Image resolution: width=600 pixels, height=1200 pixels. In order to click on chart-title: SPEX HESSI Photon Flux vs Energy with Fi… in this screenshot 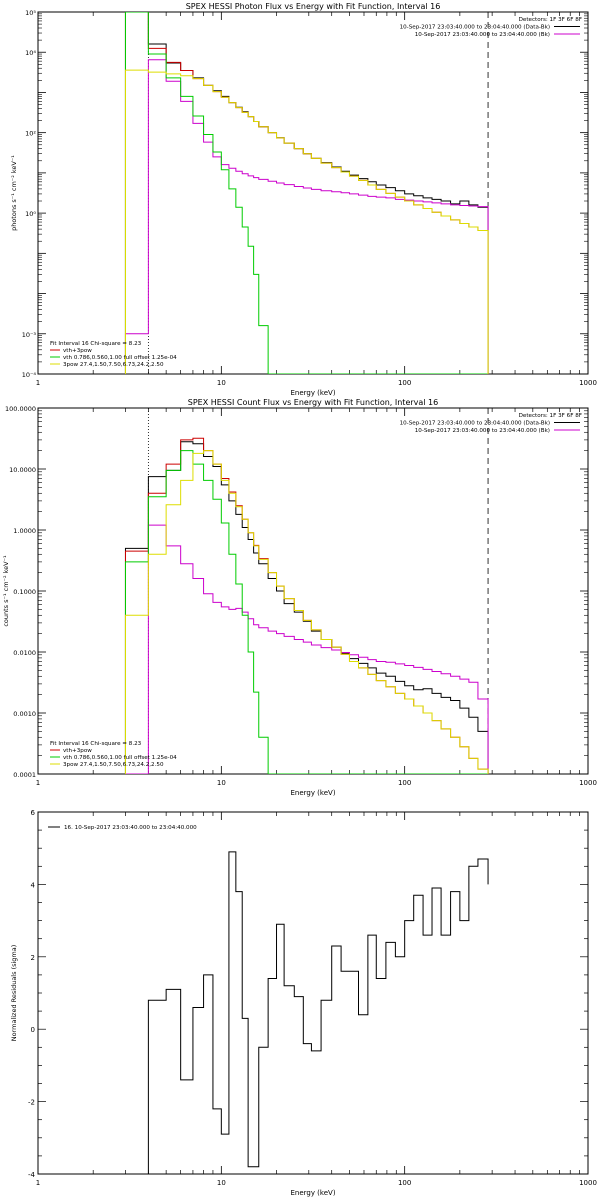, I will do `click(313, 6)`.